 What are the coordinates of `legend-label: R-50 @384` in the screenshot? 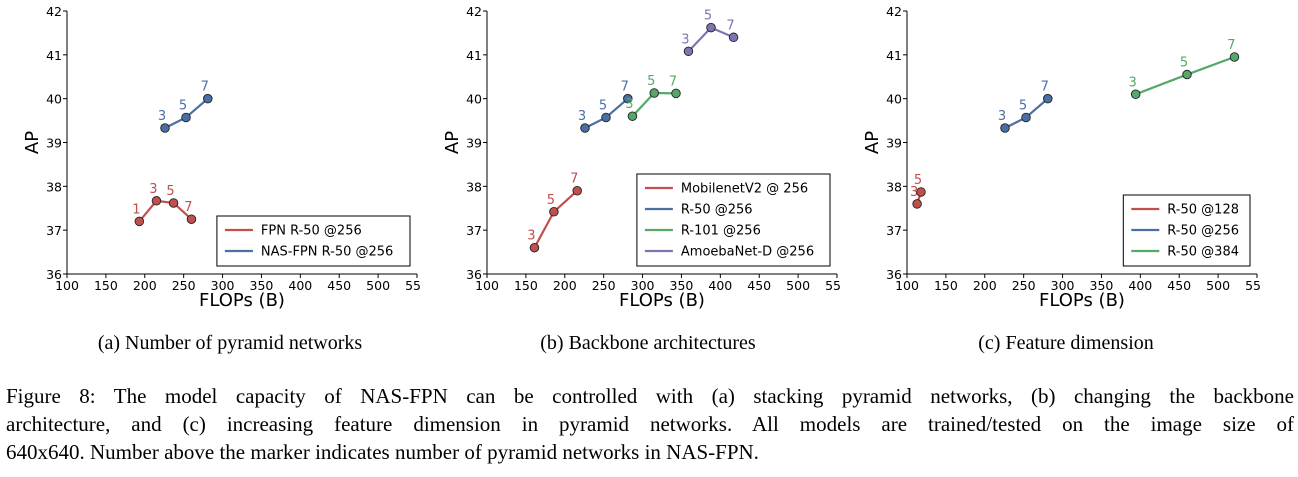 It's located at (1203, 252).